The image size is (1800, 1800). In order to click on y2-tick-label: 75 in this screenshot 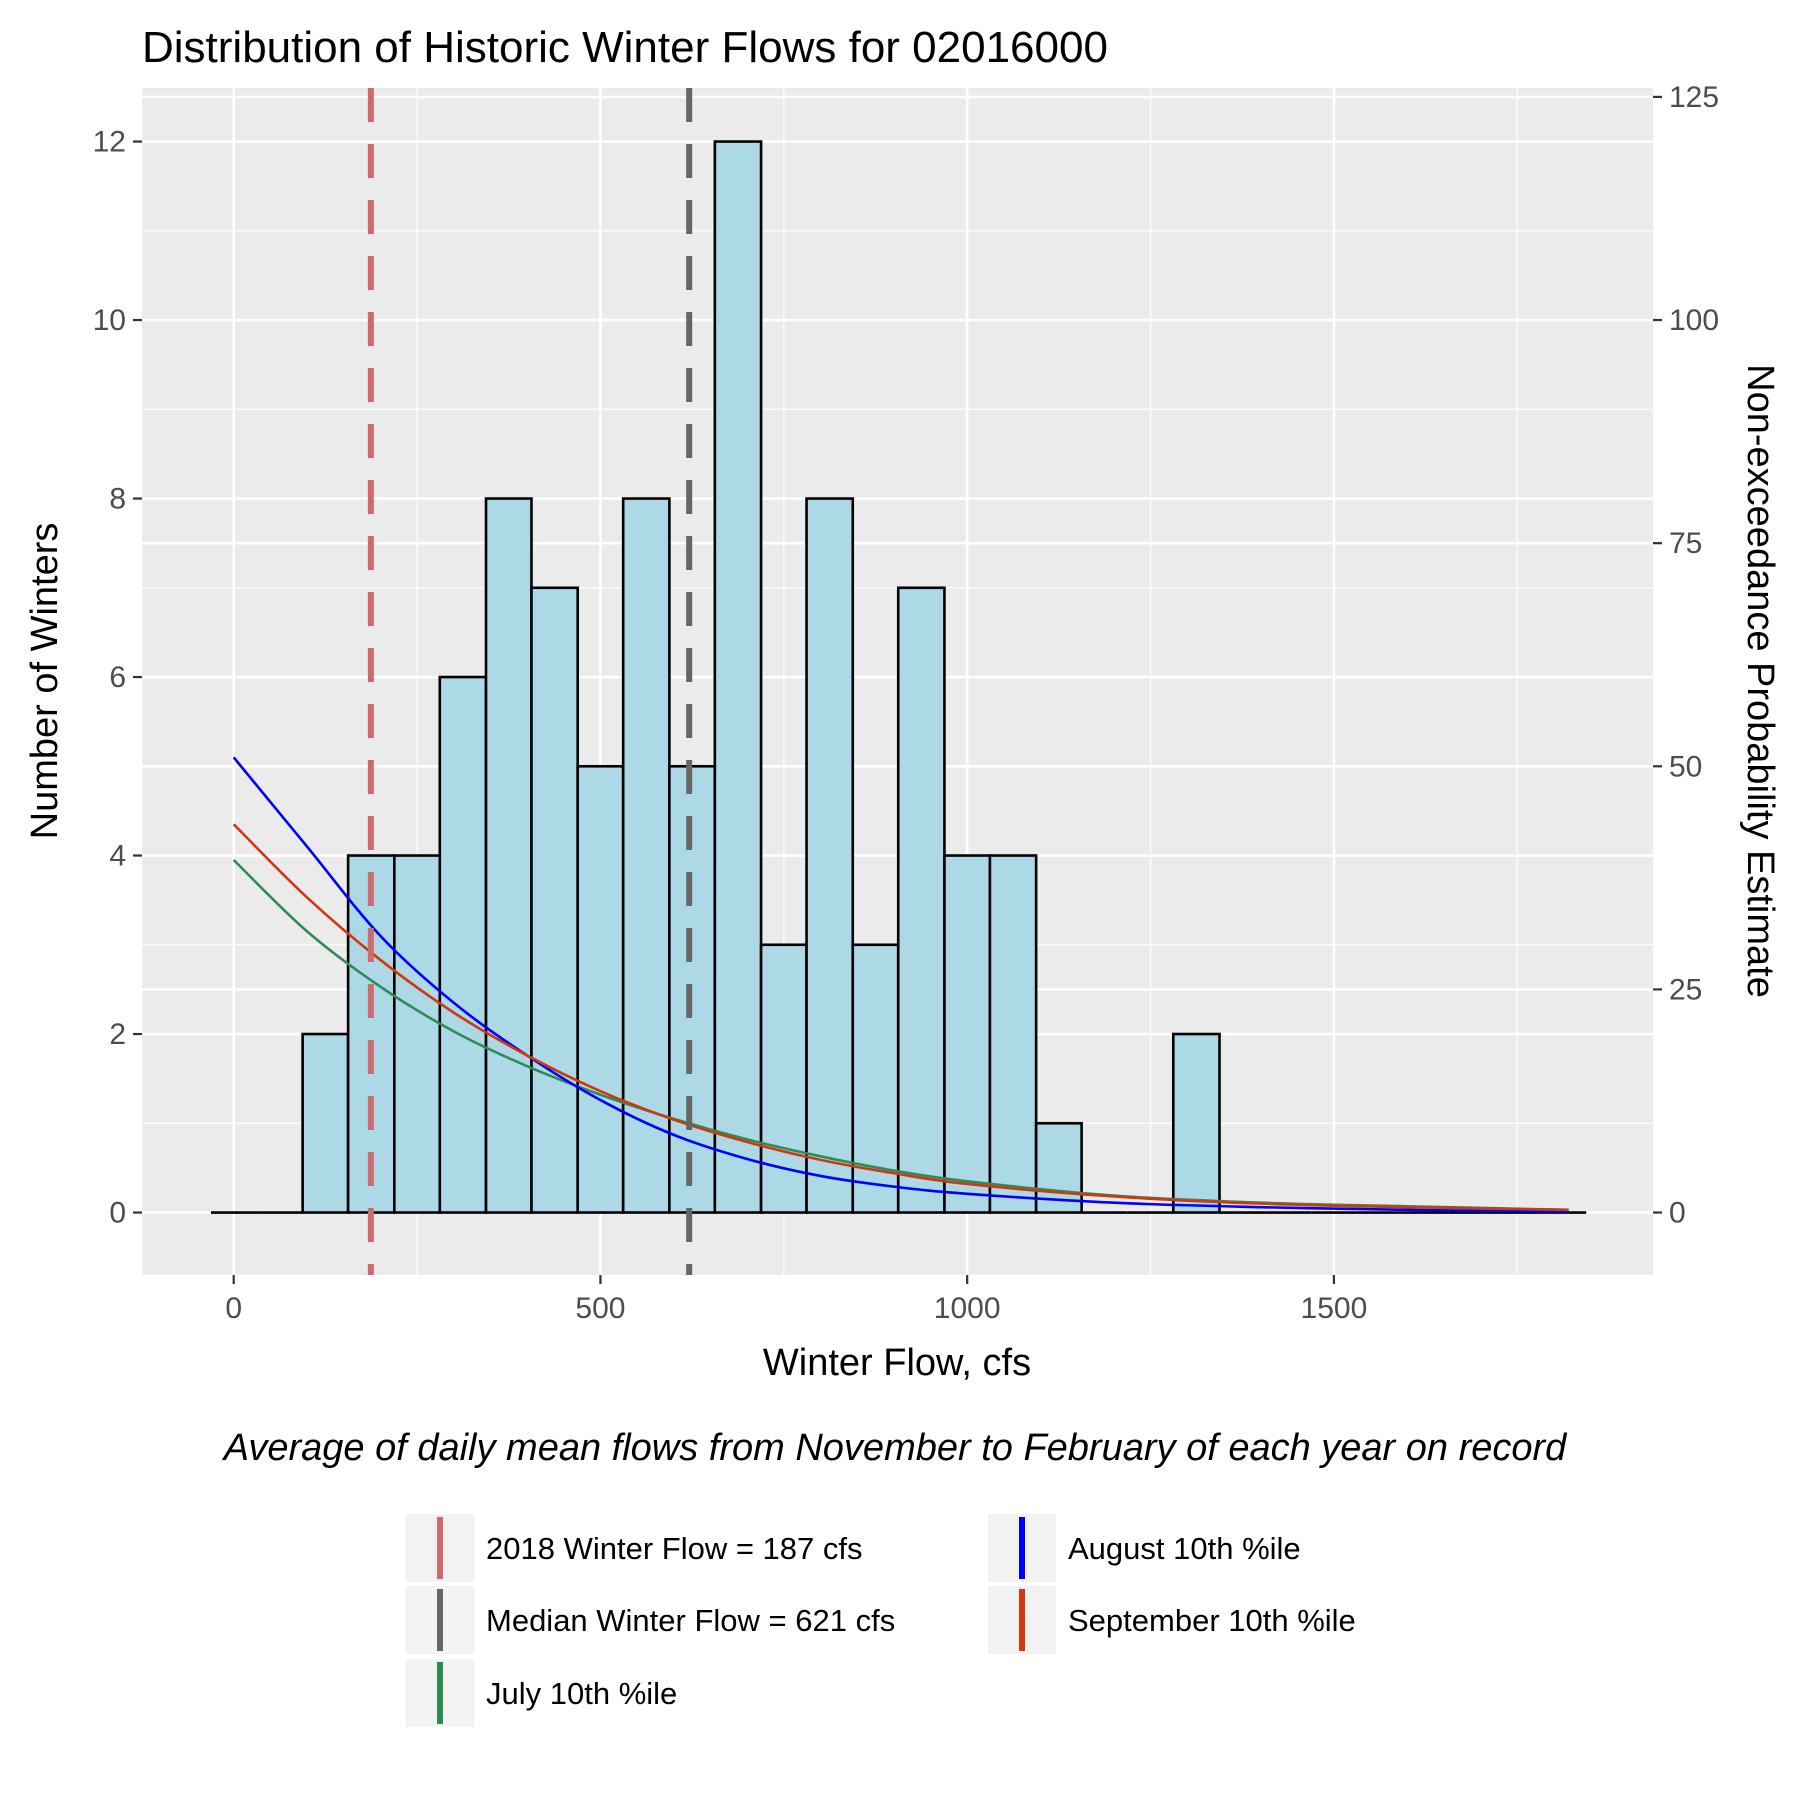, I will do `click(1685, 543)`.